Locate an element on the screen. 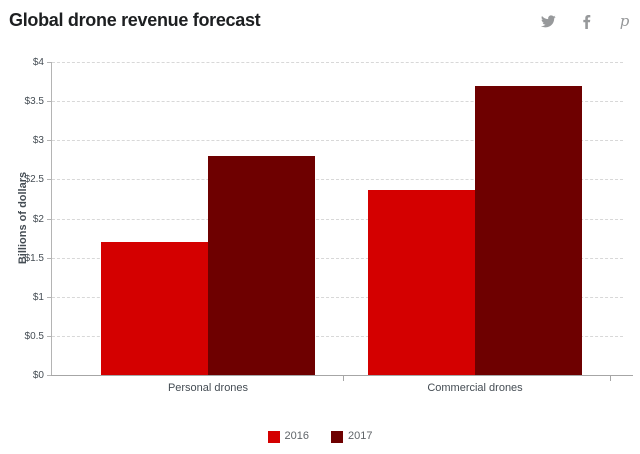 The height and width of the screenshot is (454, 640). y-tick-label-$0: $0 is located at coordinates (38, 375).